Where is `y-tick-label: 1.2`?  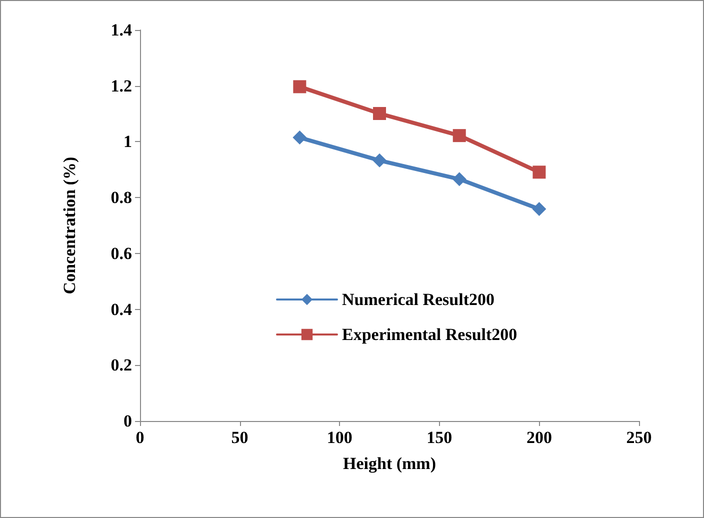
y-tick-label: 1.2 is located at coordinates (121, 86).